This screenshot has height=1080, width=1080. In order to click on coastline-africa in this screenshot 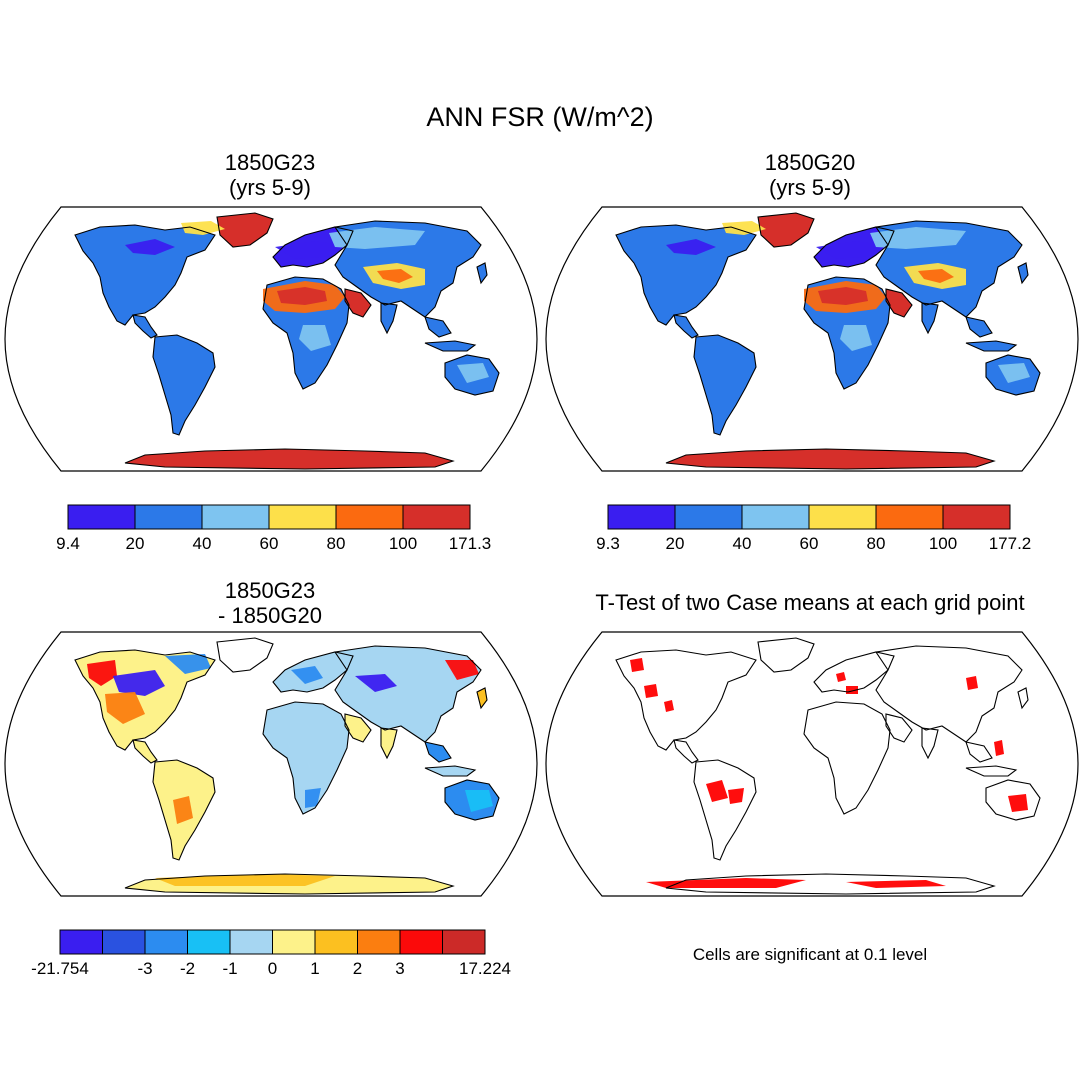, I will do `click(847, 758)`.